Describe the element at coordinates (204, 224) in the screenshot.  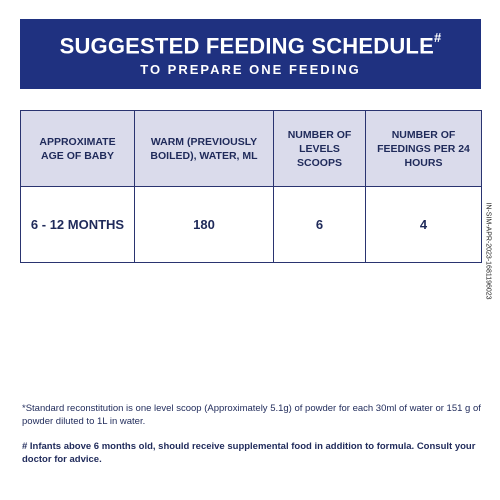
I see `cell-water: 180` at that location.